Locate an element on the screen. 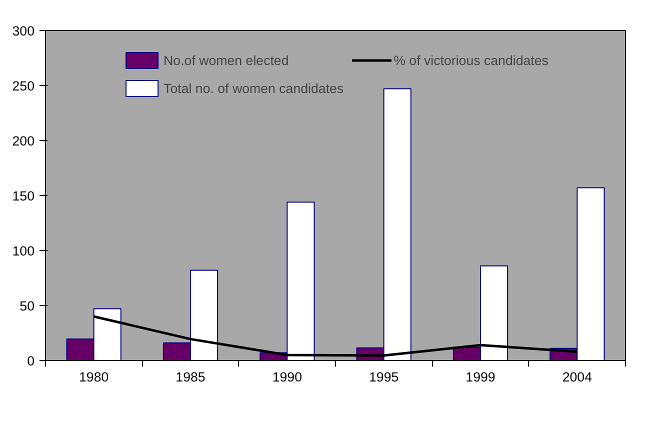 This screenshot has width=661, height=437. x-tick-label: 1990 is located at coordinates (287, 377).